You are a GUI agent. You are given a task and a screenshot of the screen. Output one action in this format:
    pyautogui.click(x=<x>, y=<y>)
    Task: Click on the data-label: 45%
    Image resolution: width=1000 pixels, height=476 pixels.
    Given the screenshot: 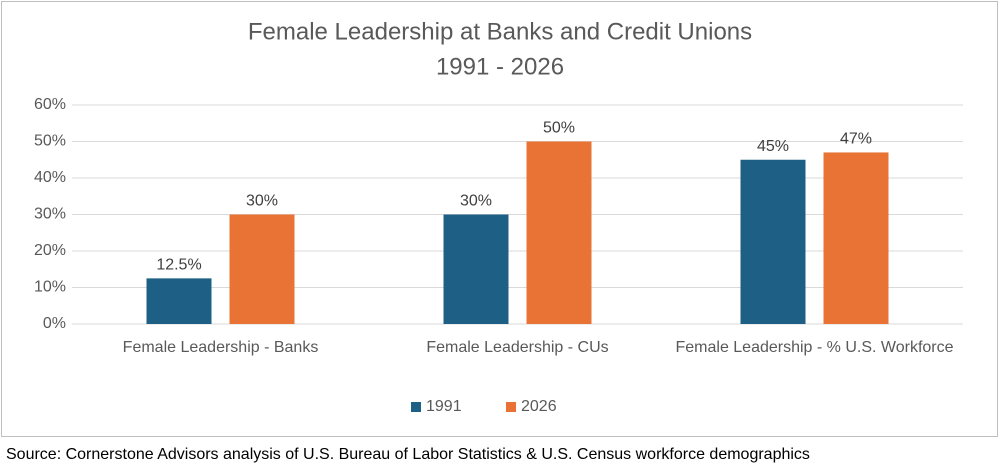 What is the action you would take?
    pyautogui.click(x=773, y=146)
    